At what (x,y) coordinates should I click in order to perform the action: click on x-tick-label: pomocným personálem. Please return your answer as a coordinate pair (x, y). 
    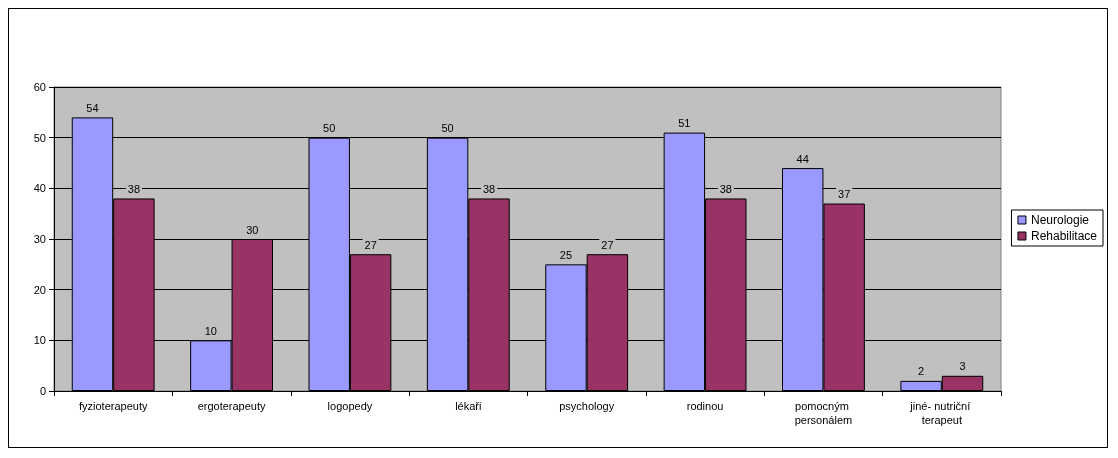
    Looking at the image, I should click on (823, 413).